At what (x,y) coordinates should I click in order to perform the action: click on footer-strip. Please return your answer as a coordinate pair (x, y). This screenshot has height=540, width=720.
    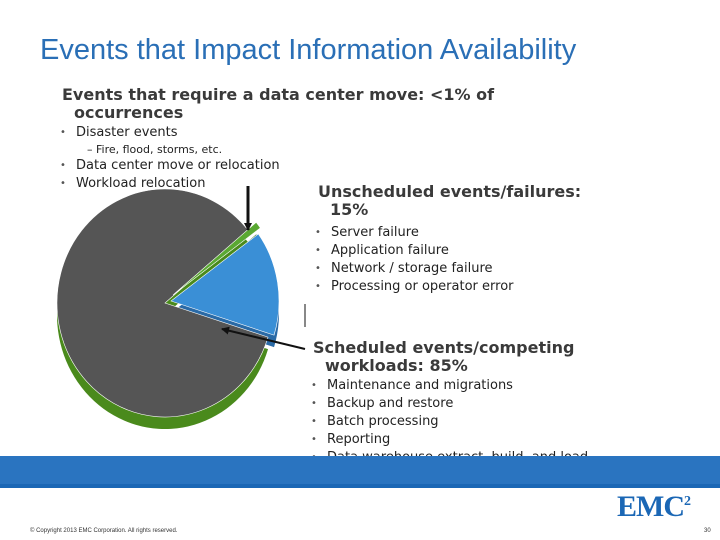
    Looking at the image, I should click on (360, 470).